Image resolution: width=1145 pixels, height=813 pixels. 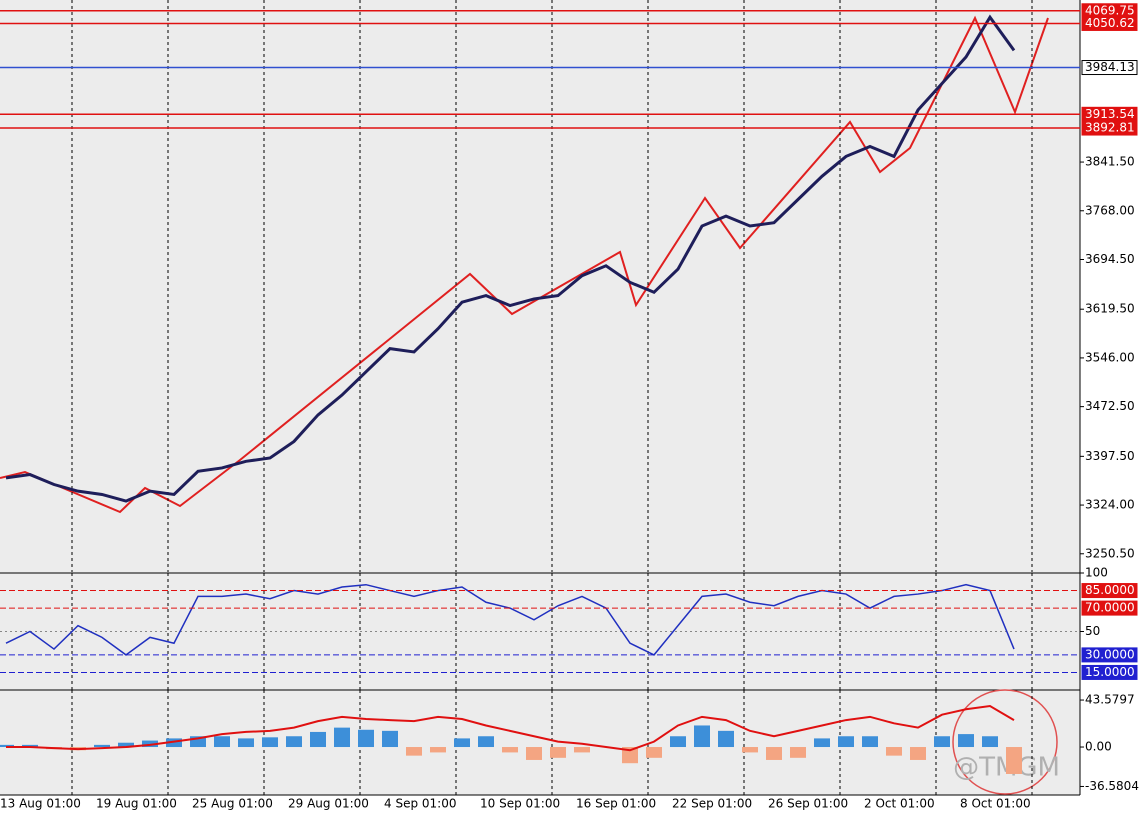 I want to click on level-label: 15.0000, so click(x=1110, y=672).